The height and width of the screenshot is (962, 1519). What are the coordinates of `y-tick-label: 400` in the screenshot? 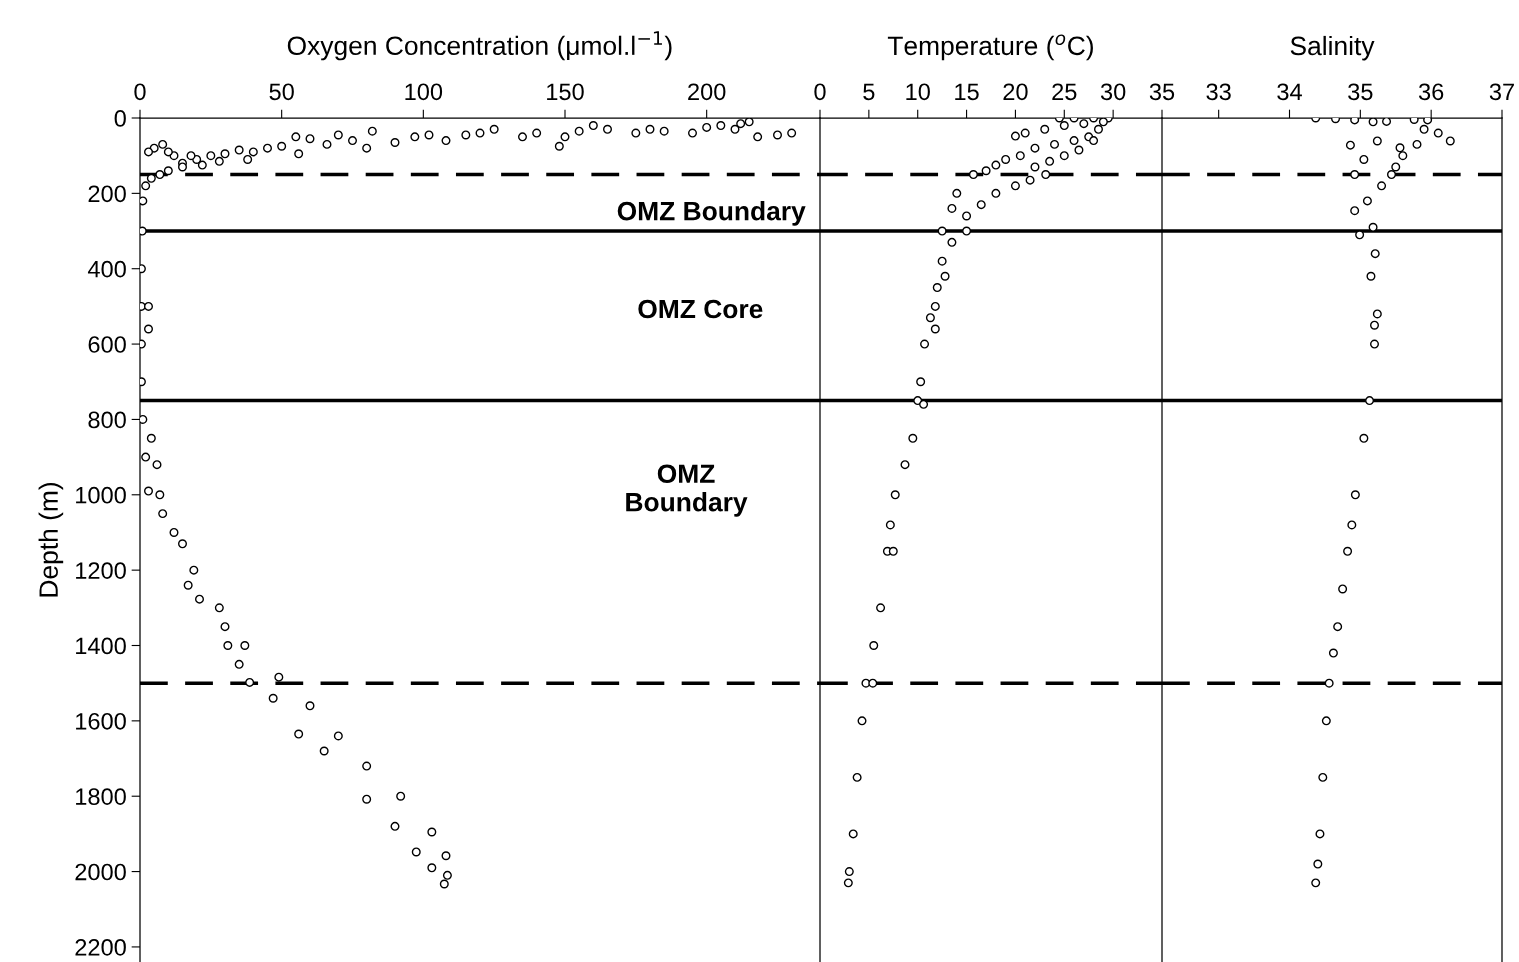 It's located at (106, 269).